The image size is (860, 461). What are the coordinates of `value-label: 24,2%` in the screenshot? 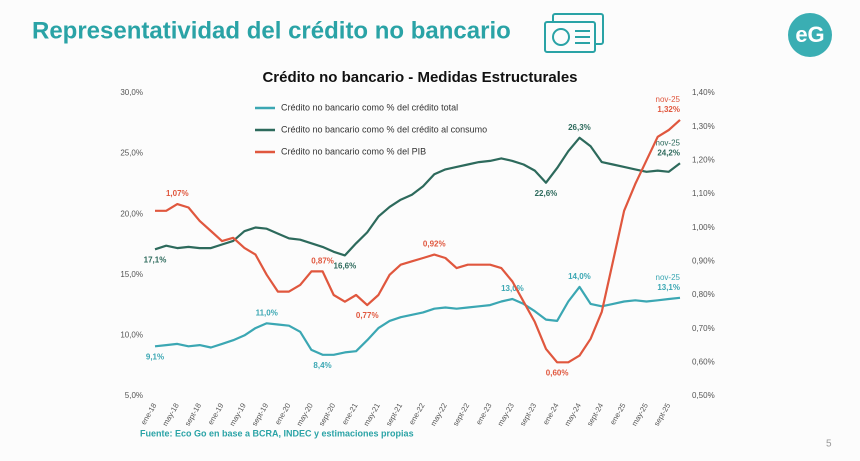 It's located at (668, 152).